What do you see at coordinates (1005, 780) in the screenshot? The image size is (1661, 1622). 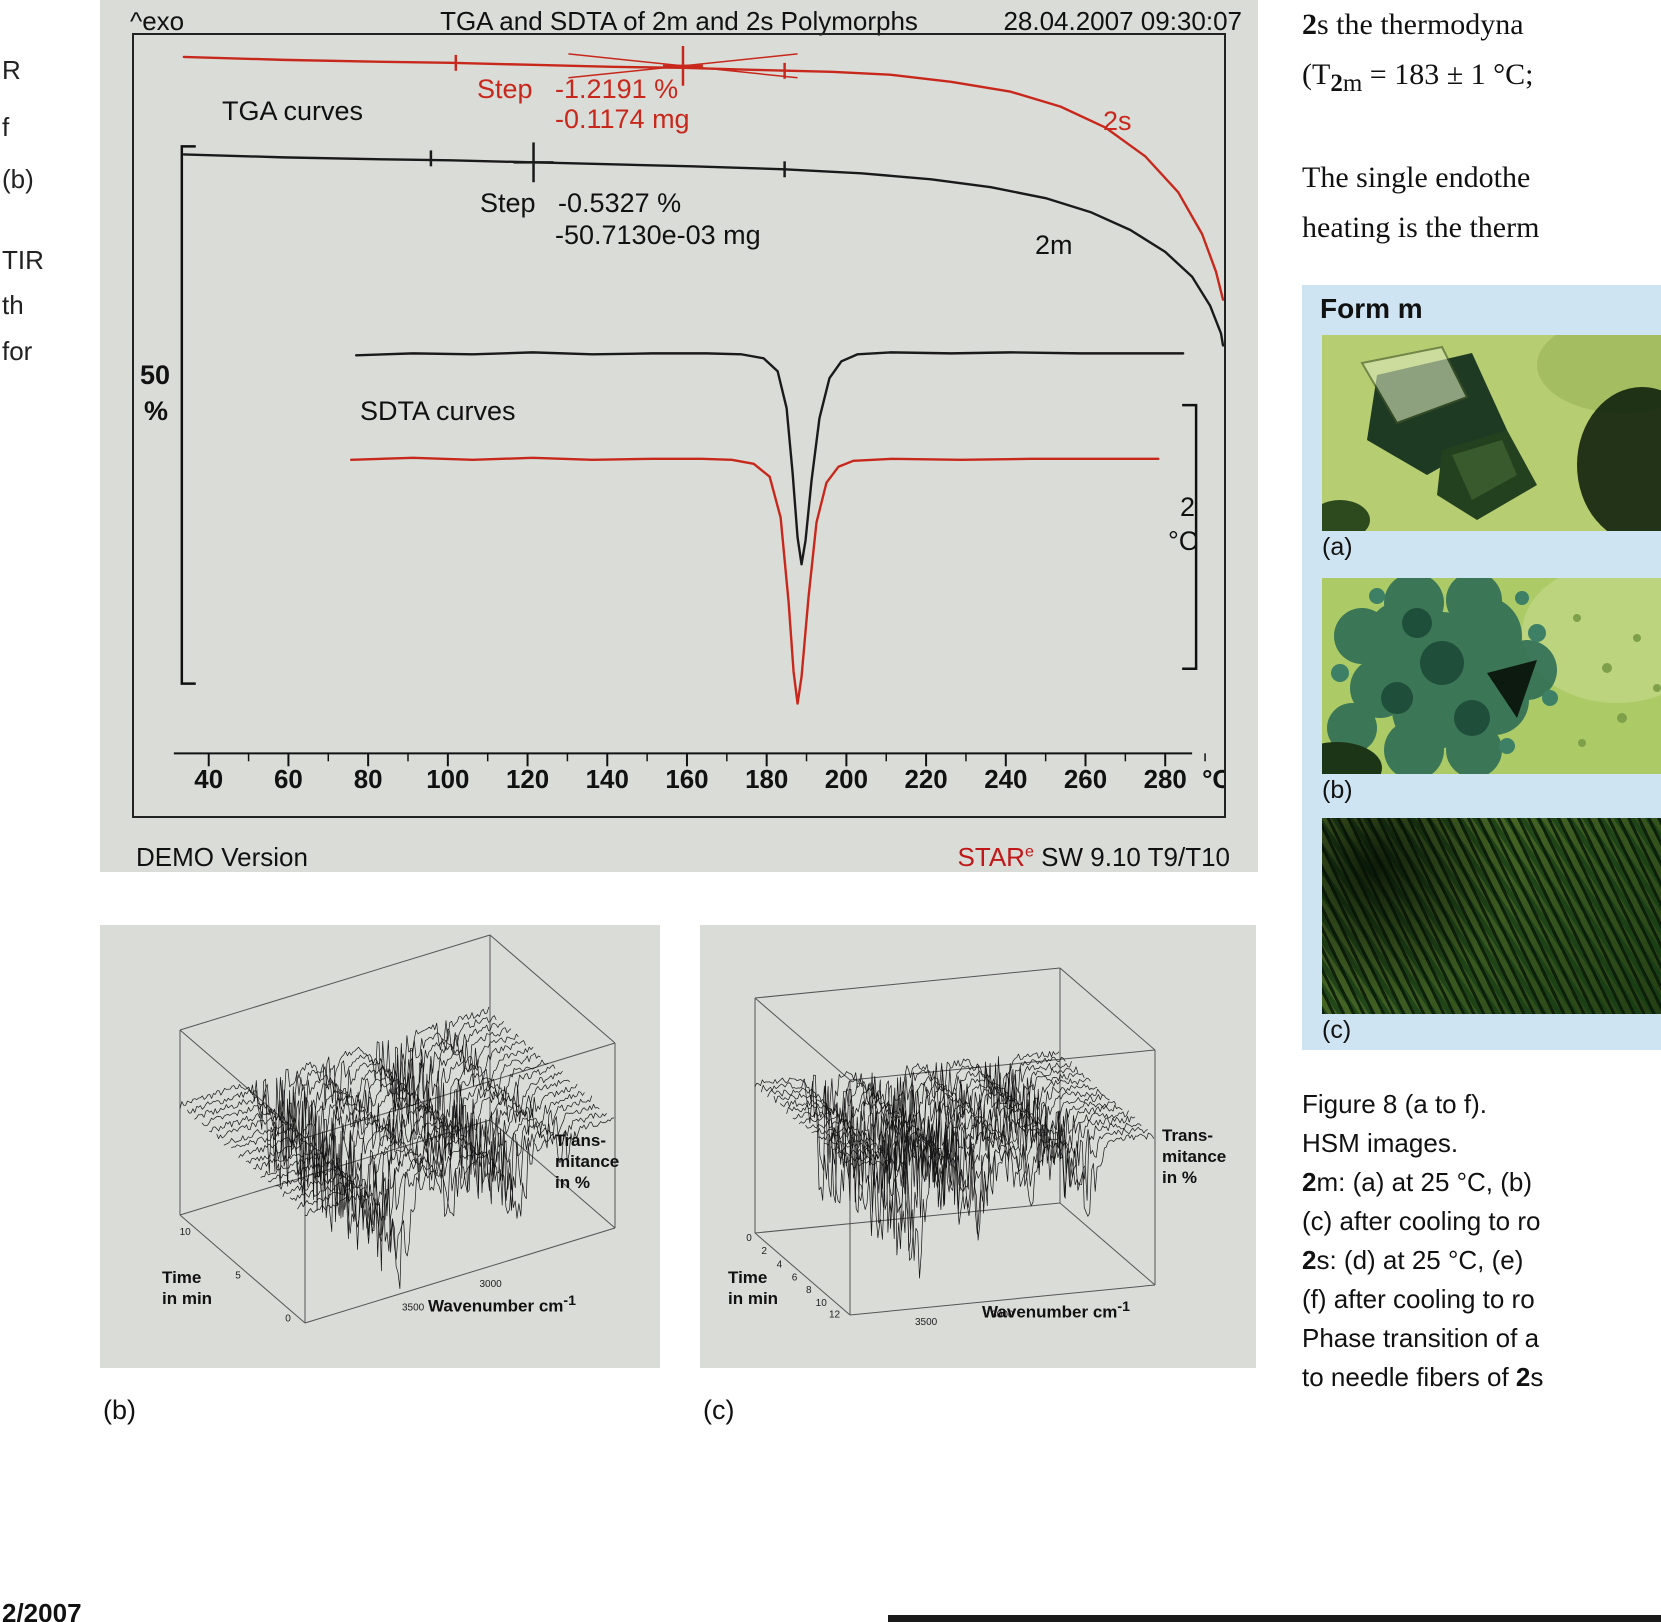 I see `svg-text: 240` at bounding box center [1005, 780].